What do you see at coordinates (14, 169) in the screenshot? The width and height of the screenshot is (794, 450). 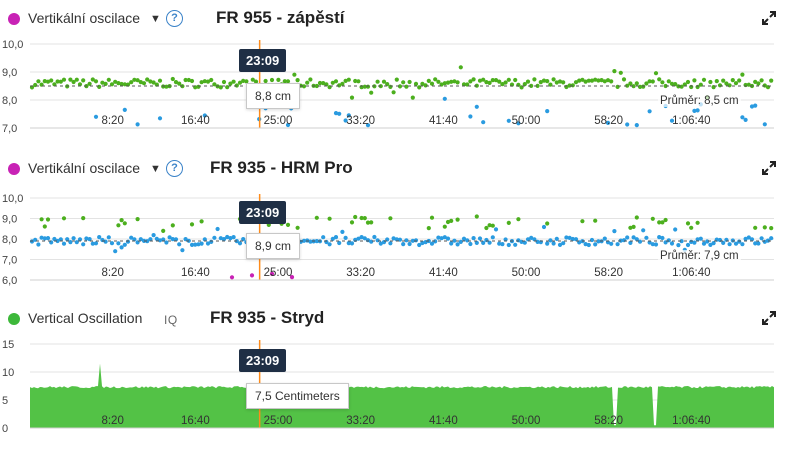 I see `series-marker` at bounding box center [14, 169].